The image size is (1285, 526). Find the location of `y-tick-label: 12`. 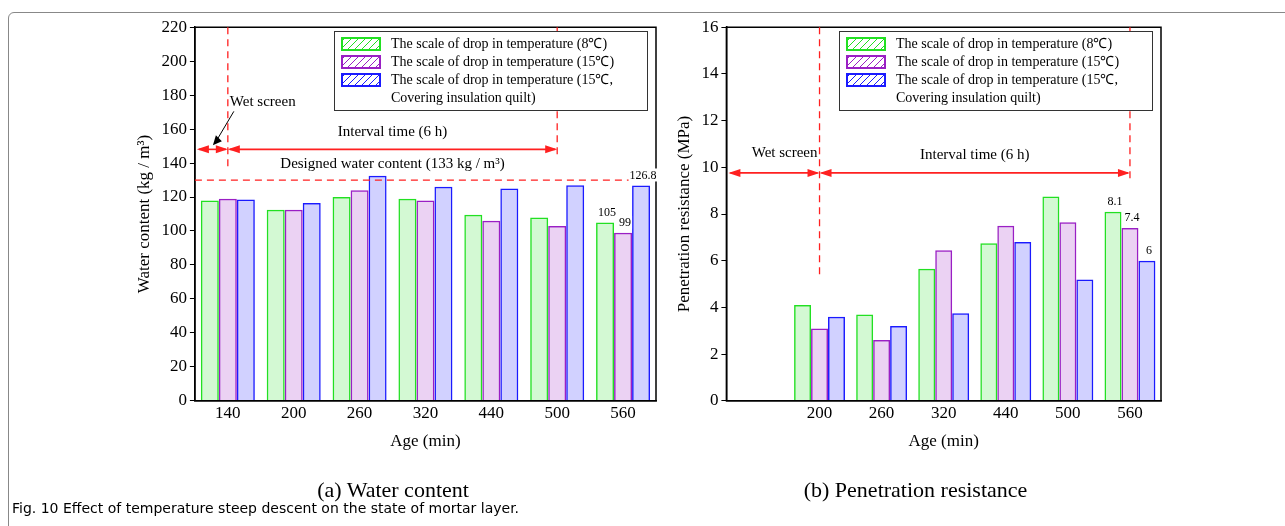

y-tick-label: 12 is located at coordinates (710, 120).